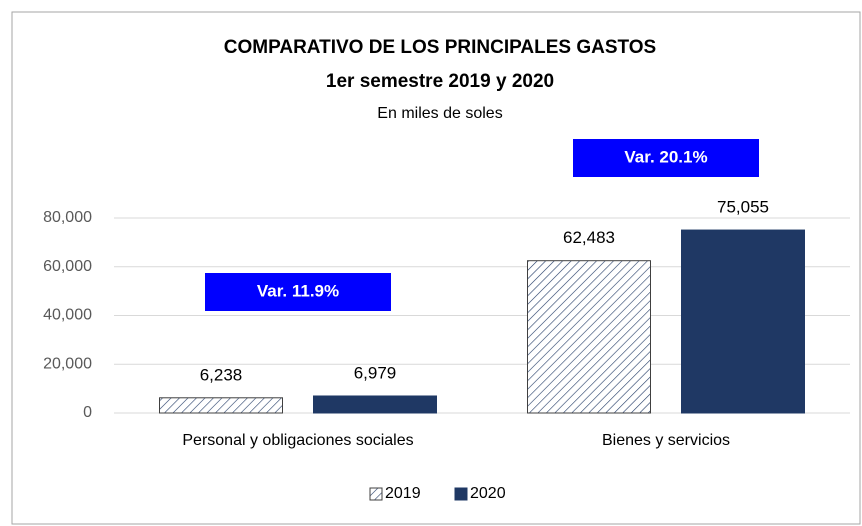  Describe the element at coordinates (67, 315) in the screenshot. I see `y-tick-label: 40,000` at that location.